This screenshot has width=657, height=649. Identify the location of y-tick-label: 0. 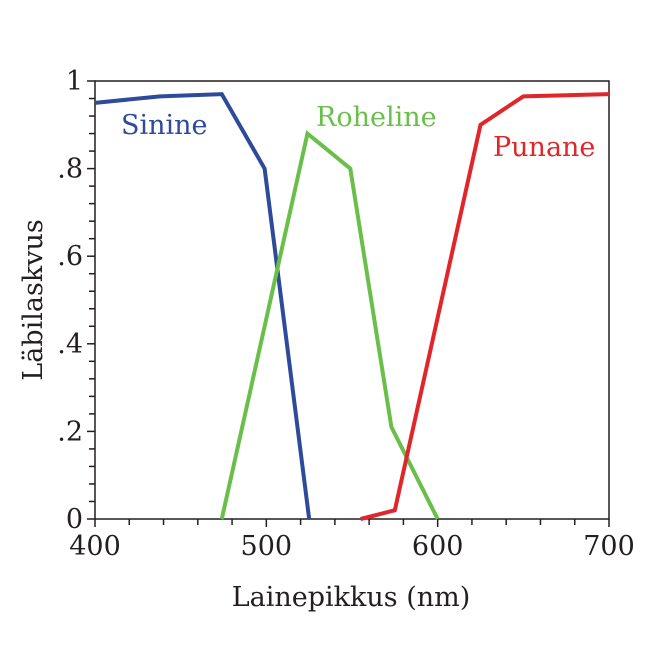
(74, 519).